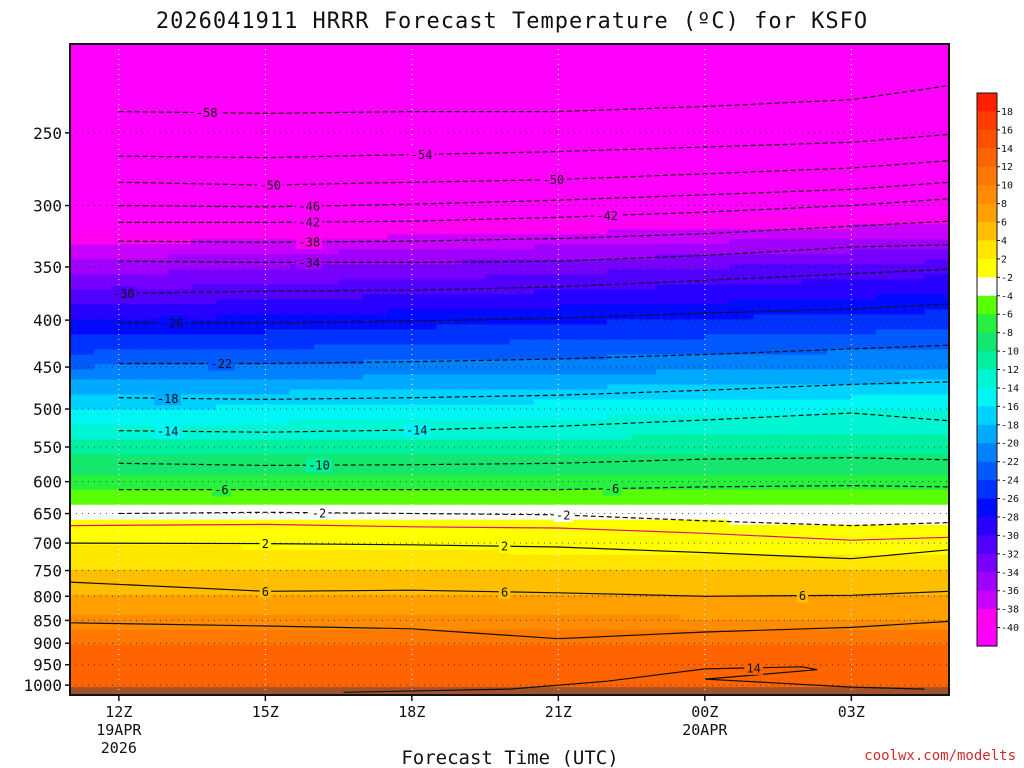  What do you see at coordinates (47, 482) in the screenshot?
I see `y-tick-label: 600` at bounding box center [47, 482].